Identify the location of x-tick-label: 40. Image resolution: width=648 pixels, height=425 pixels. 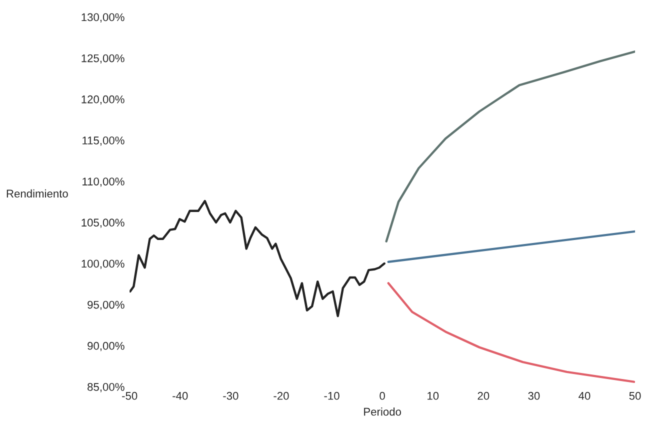
(584, 396).